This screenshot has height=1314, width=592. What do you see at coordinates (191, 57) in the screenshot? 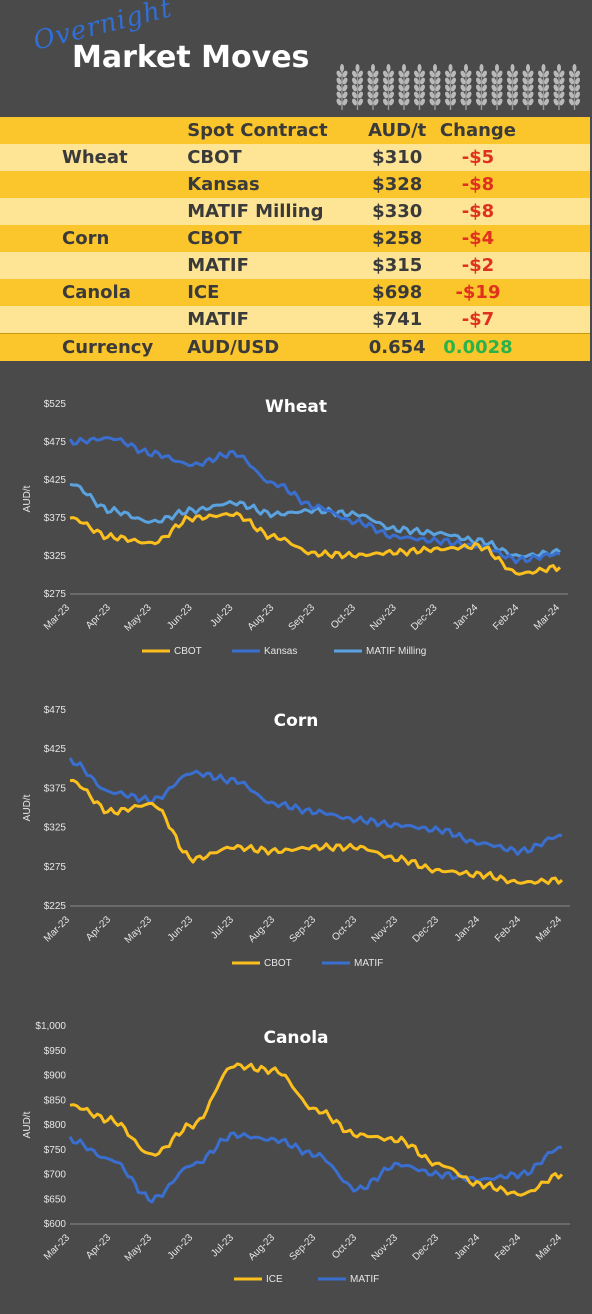
I see `page-title: Market Moves` at bounding box center [191, 57].